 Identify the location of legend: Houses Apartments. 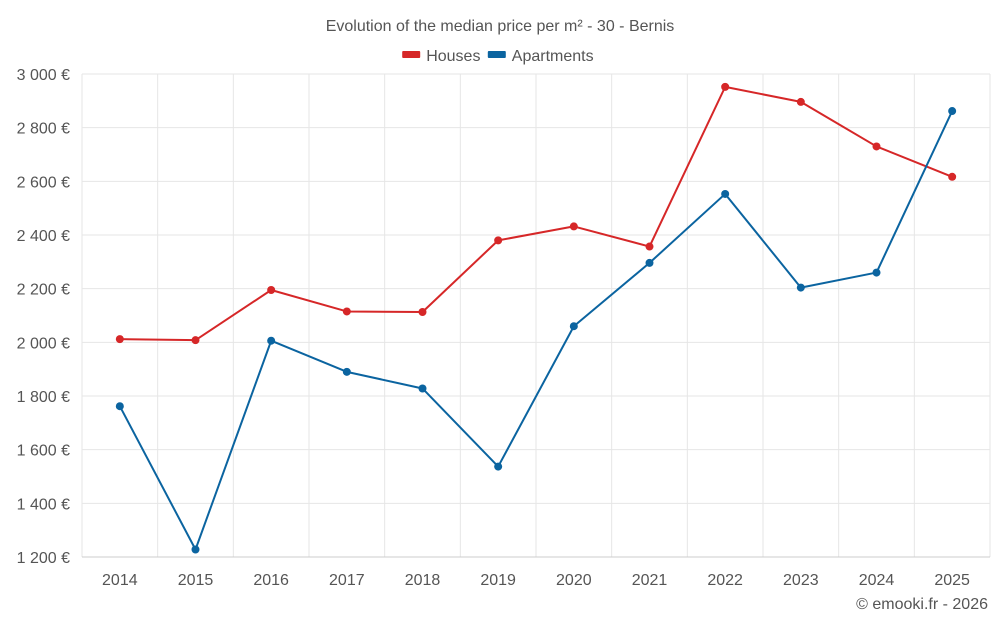
(498, 56).